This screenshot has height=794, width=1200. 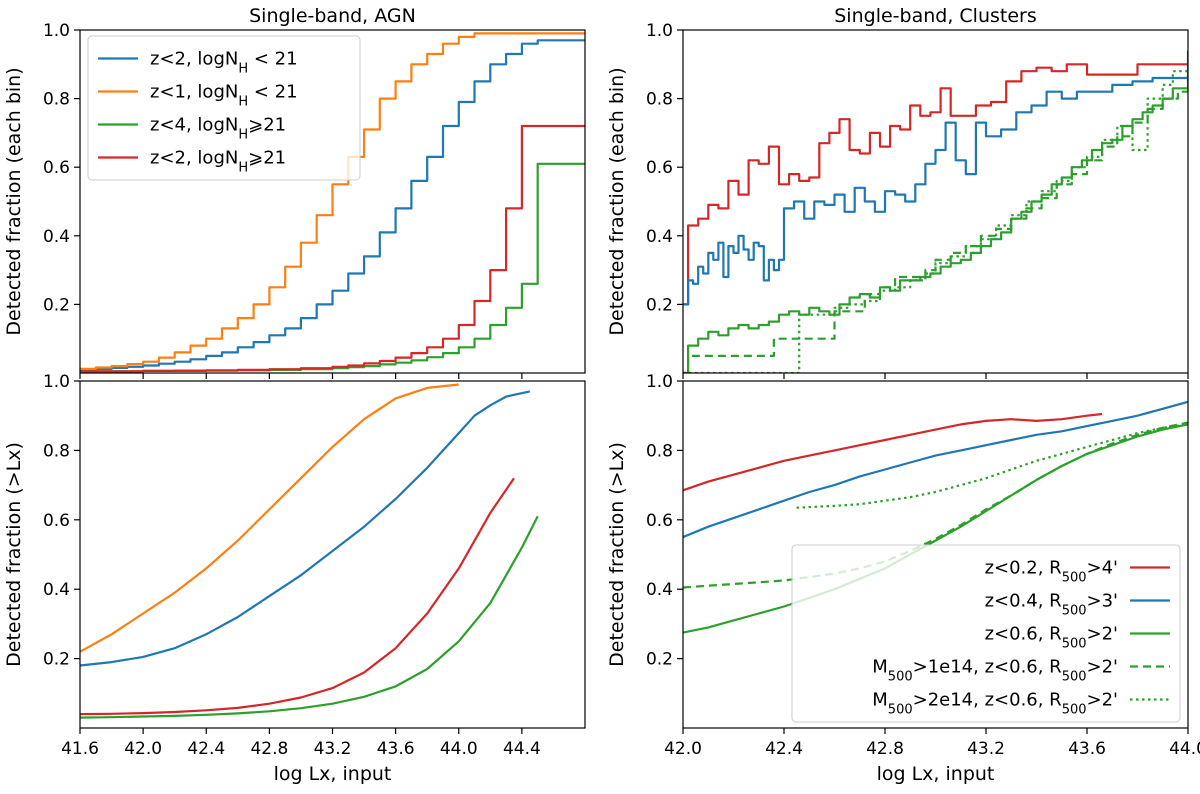 I want to click on legend-label: z<1, logNH < 21, so click(x=224, y=96).